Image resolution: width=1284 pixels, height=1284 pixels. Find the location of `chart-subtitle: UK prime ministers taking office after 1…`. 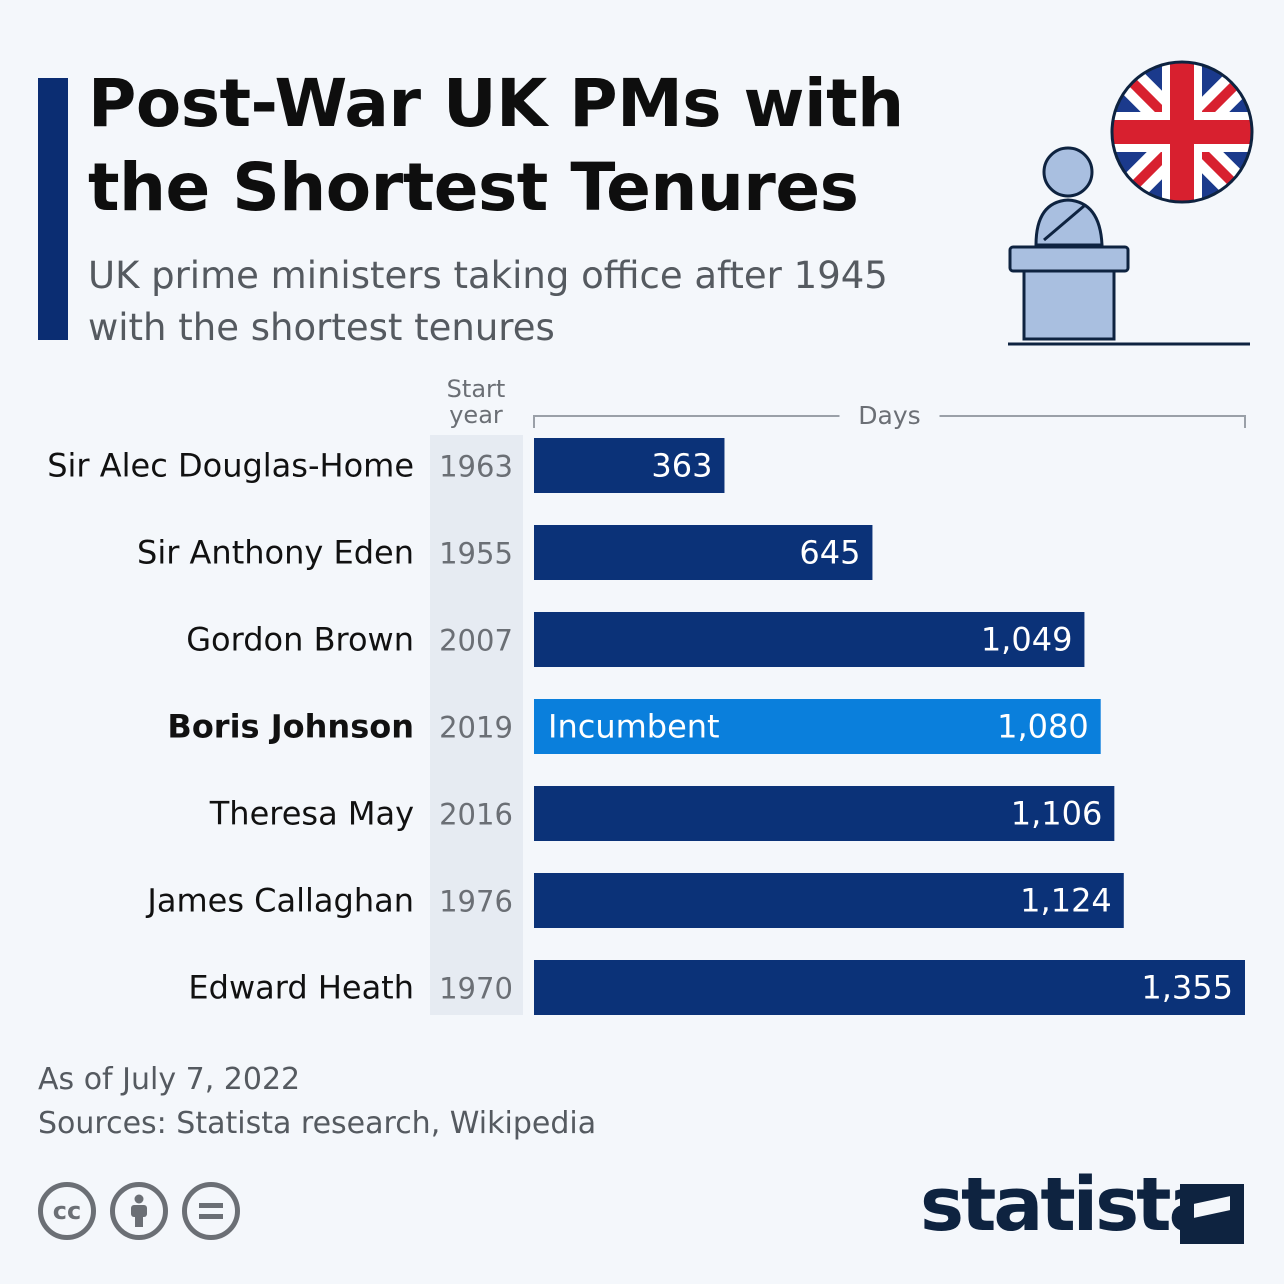

chart-subtitle: UK prime ministers taking office after 1… is located at coordinates (528, 302).